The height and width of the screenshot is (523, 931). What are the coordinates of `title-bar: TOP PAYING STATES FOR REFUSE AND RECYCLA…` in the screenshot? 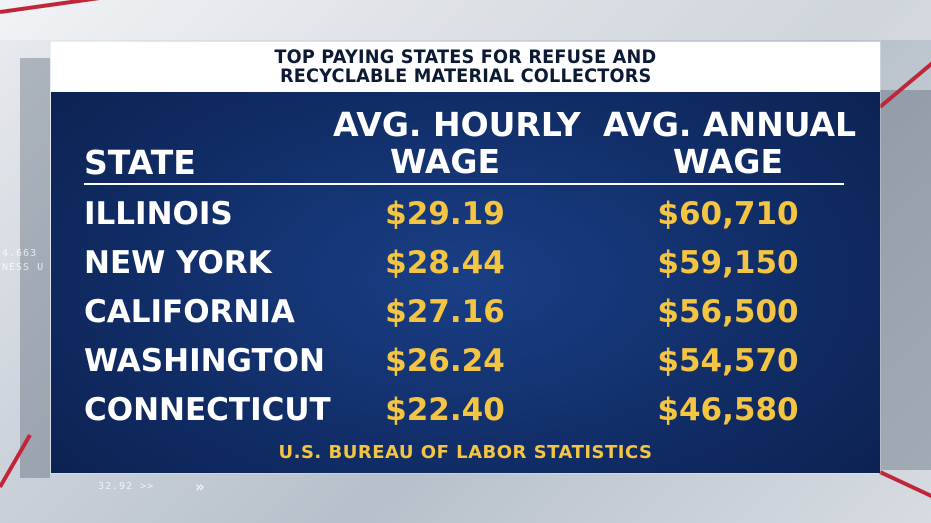 It's located at (465, 67).